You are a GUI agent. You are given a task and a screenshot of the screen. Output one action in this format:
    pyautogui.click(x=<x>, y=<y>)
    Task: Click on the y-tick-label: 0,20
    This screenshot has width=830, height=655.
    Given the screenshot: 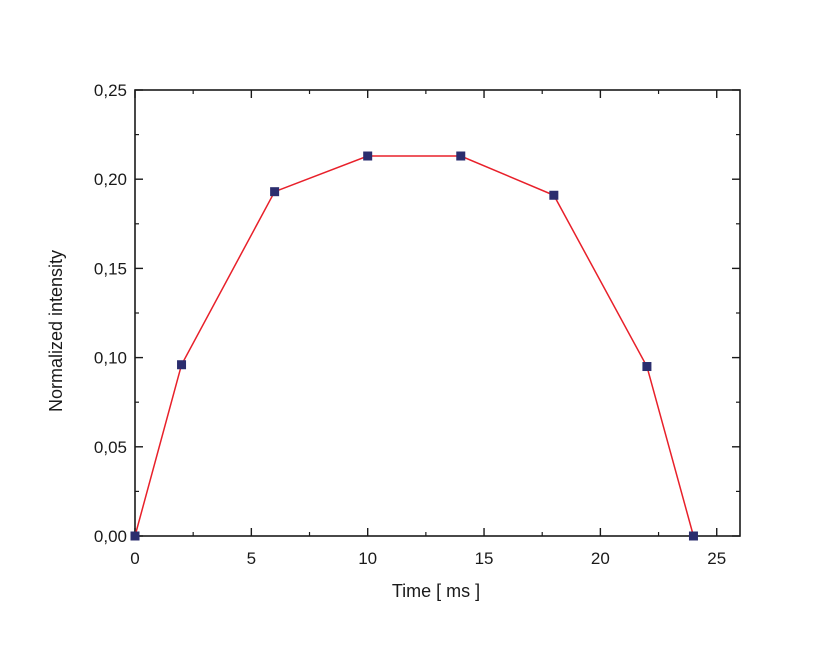 What is the action you would take?
    pyautogui.click(x=110, y=179)
    